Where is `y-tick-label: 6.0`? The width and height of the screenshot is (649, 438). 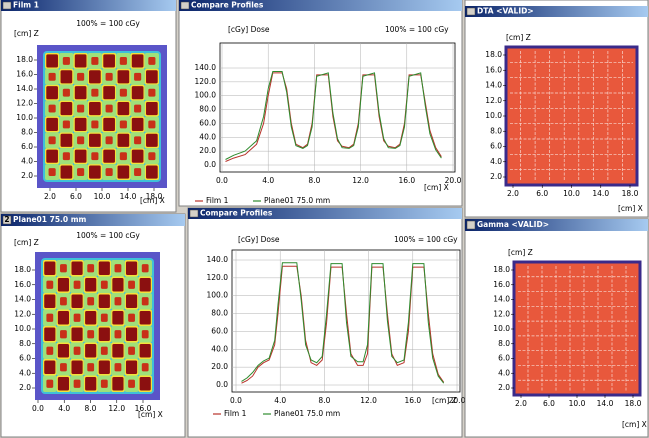
y-tick-label: 6.0 is located at coordinates (25, 358).